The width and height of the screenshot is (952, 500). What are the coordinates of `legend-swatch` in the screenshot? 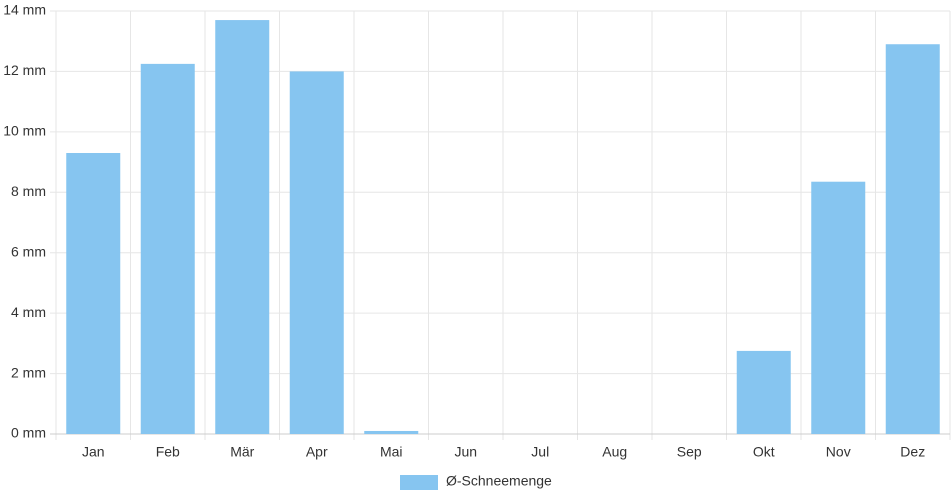 It's located at (419, 482).